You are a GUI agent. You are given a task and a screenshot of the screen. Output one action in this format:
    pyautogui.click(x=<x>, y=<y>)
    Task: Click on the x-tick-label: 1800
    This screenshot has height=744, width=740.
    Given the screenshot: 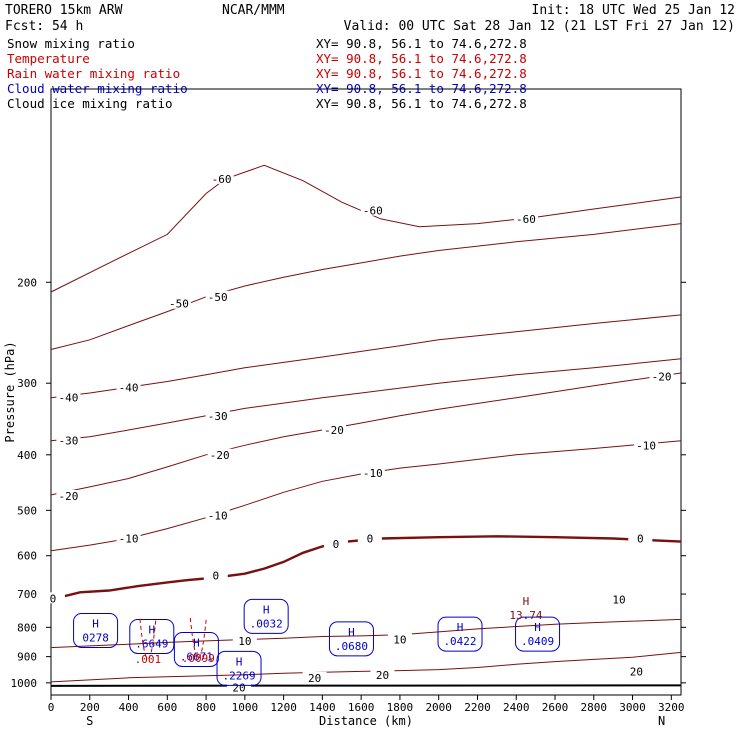 What is the action you would take?
    pyautogui.click(x=400, y=707)
    